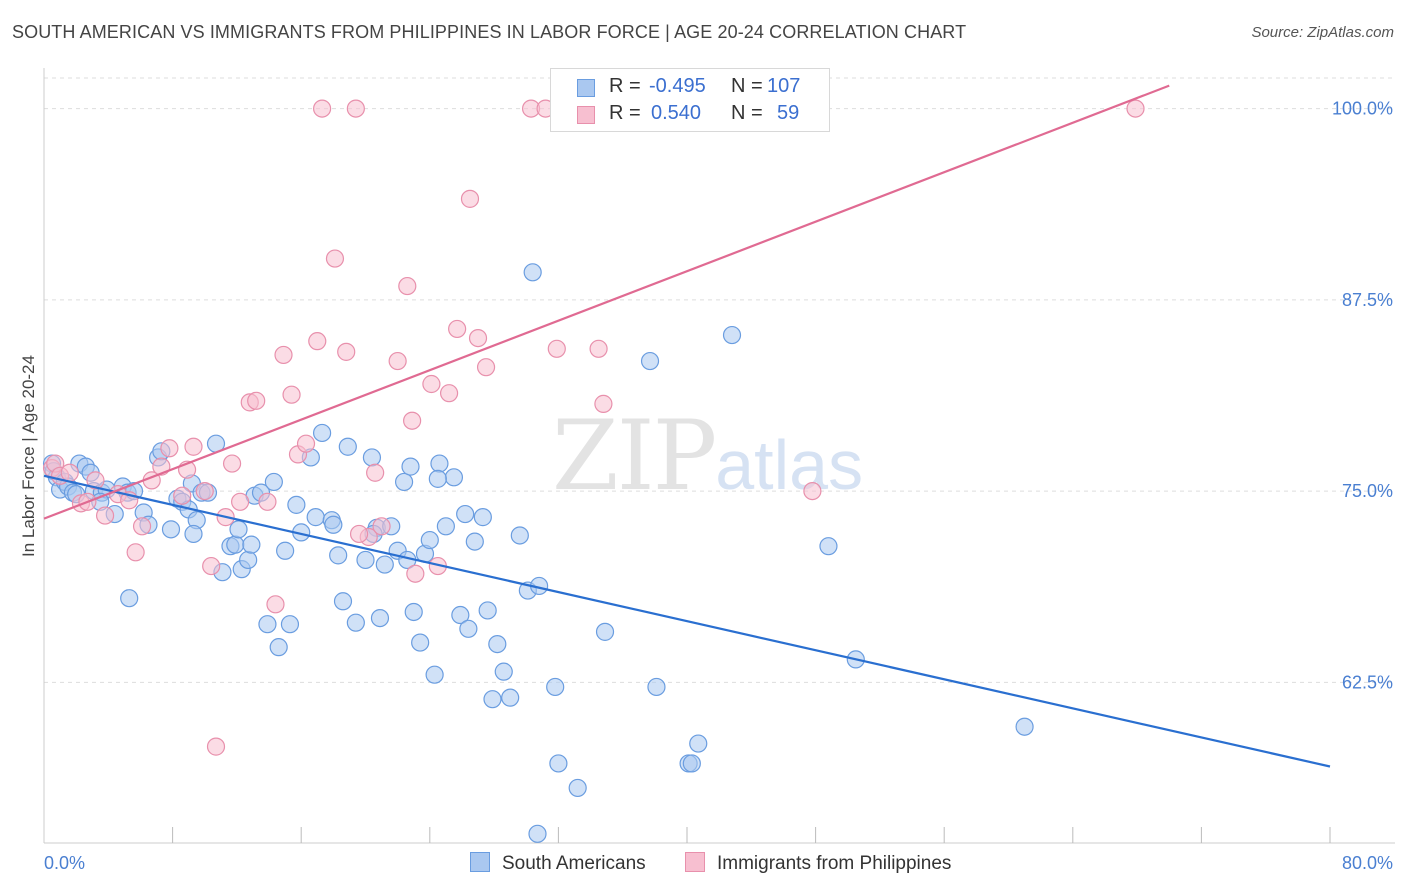  What do you see at coordinates (1367, 863) in the screenshot?
I see `x-tick-label: 80.0%` at bounding box center [1367, 863].